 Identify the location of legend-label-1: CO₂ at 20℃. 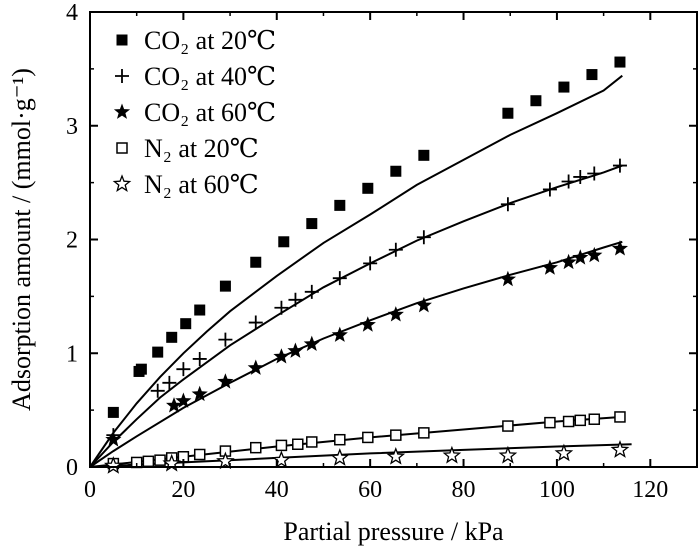
(210, 40).